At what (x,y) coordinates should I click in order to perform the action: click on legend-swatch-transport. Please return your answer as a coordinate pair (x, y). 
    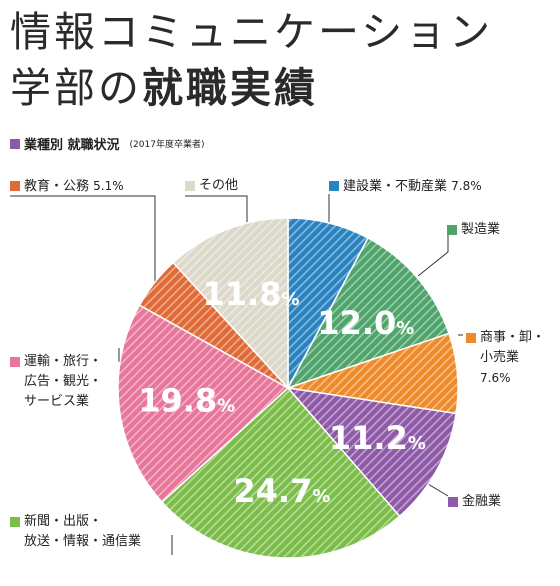
    Looking at the image, I should click on (15, 362).